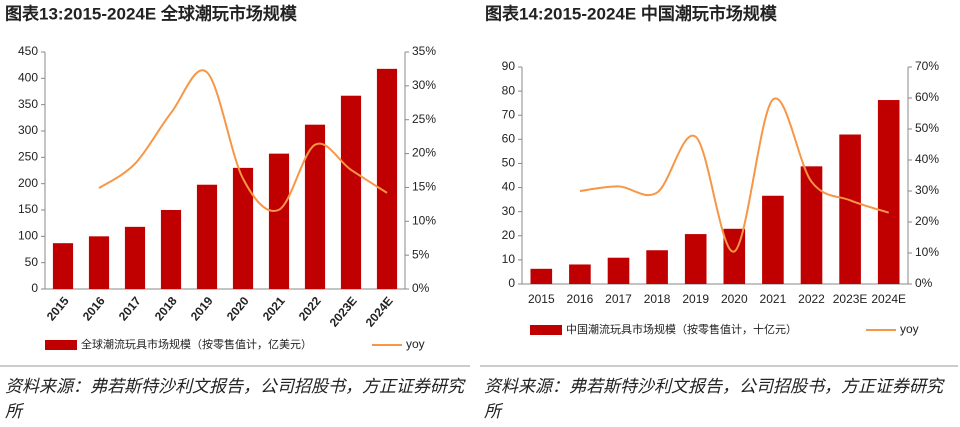 This screenshot has width=960, height=427. I want to click on y-tick-label: 70, so click(509, 114).